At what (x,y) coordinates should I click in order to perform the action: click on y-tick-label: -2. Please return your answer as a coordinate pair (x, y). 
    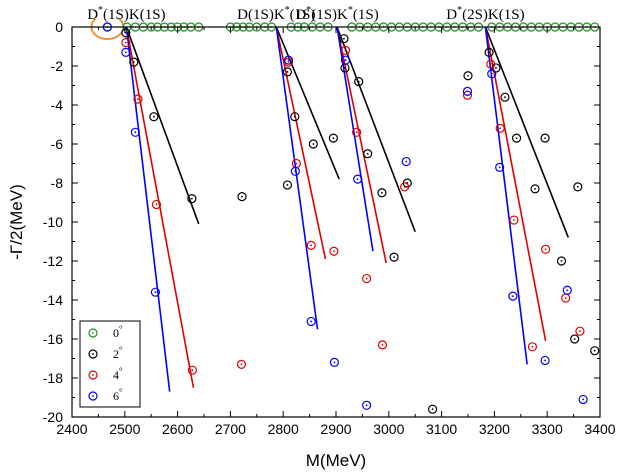
    Looking at the image, I should click on (57, 66).